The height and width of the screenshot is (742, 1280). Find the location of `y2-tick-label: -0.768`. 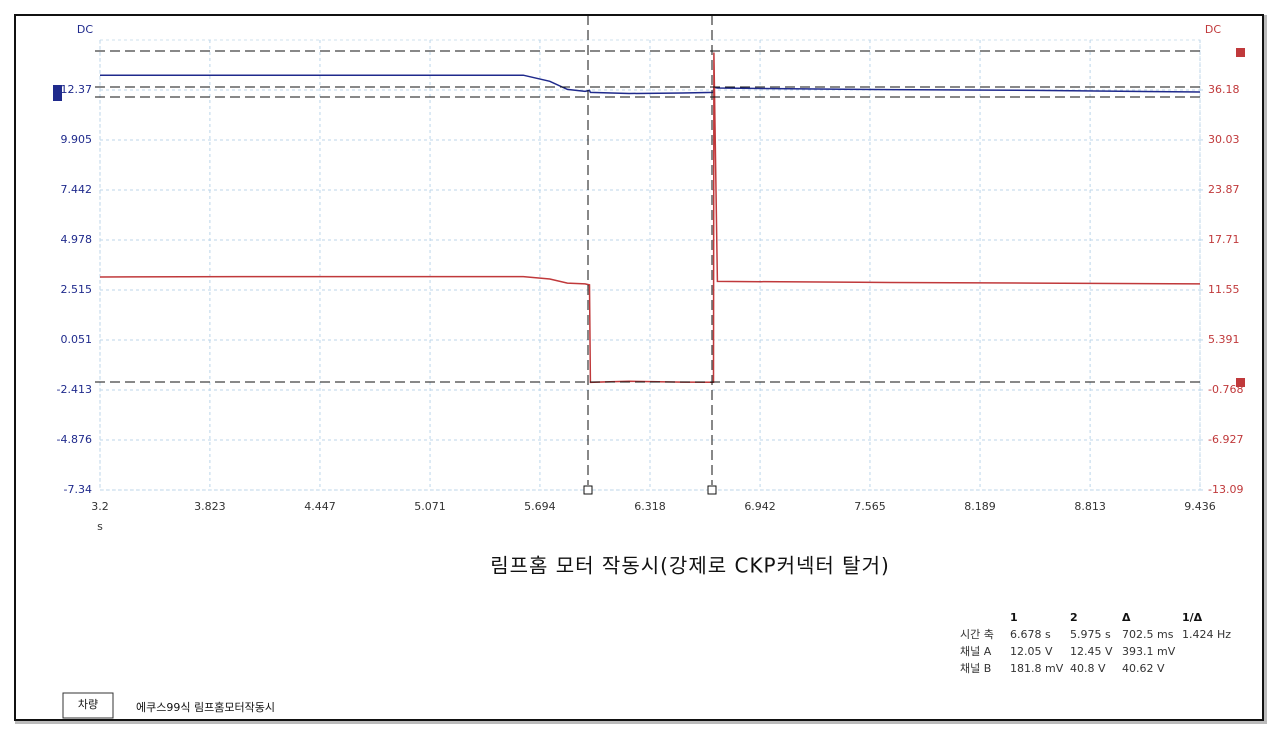

y2-tick-label: -0.768 is located at coordinates (1225, 389).